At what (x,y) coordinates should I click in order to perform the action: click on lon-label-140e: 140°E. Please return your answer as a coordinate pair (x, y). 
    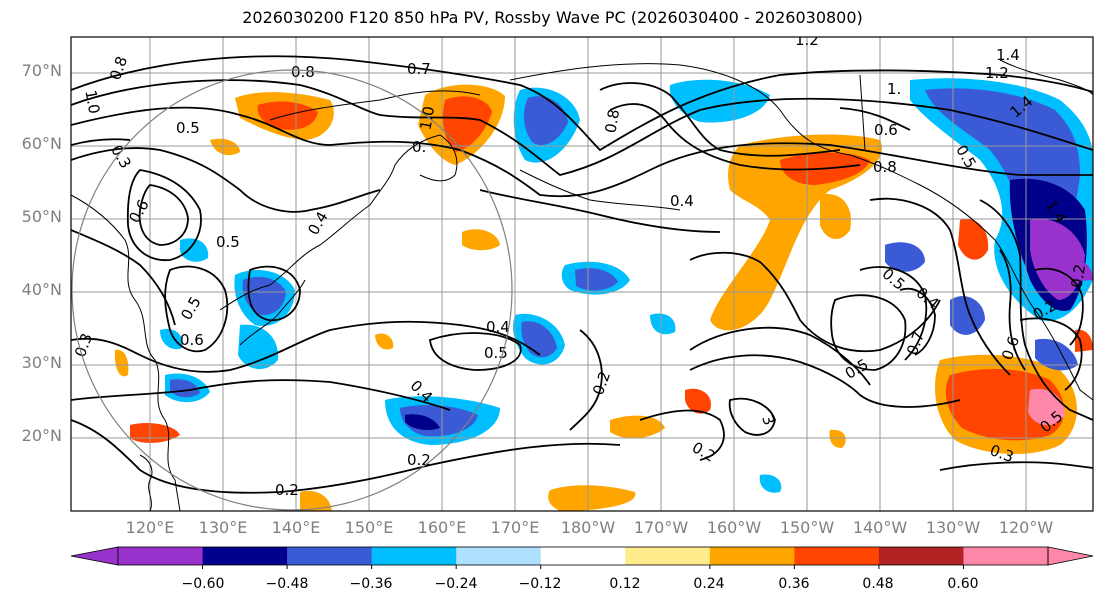
    Looking at the image, I should click on (296, 527).